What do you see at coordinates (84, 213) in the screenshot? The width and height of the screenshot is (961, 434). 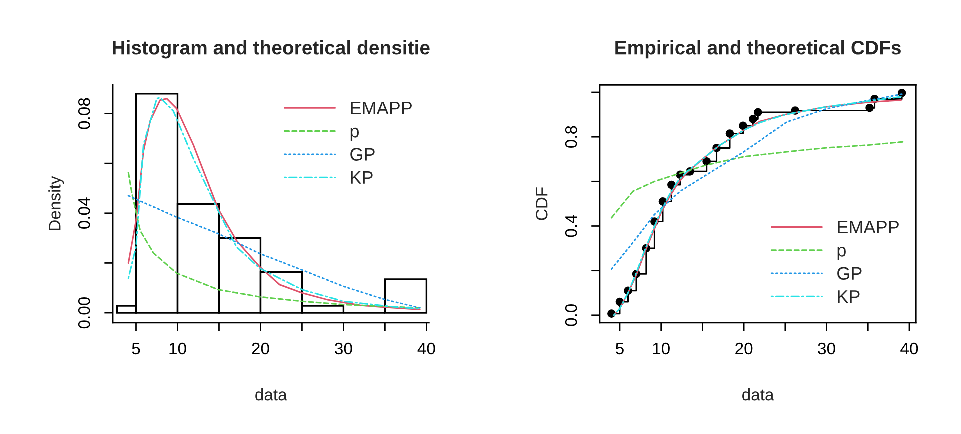 I see `y-tick-label: 0.04` at bounding box center [84, 213].